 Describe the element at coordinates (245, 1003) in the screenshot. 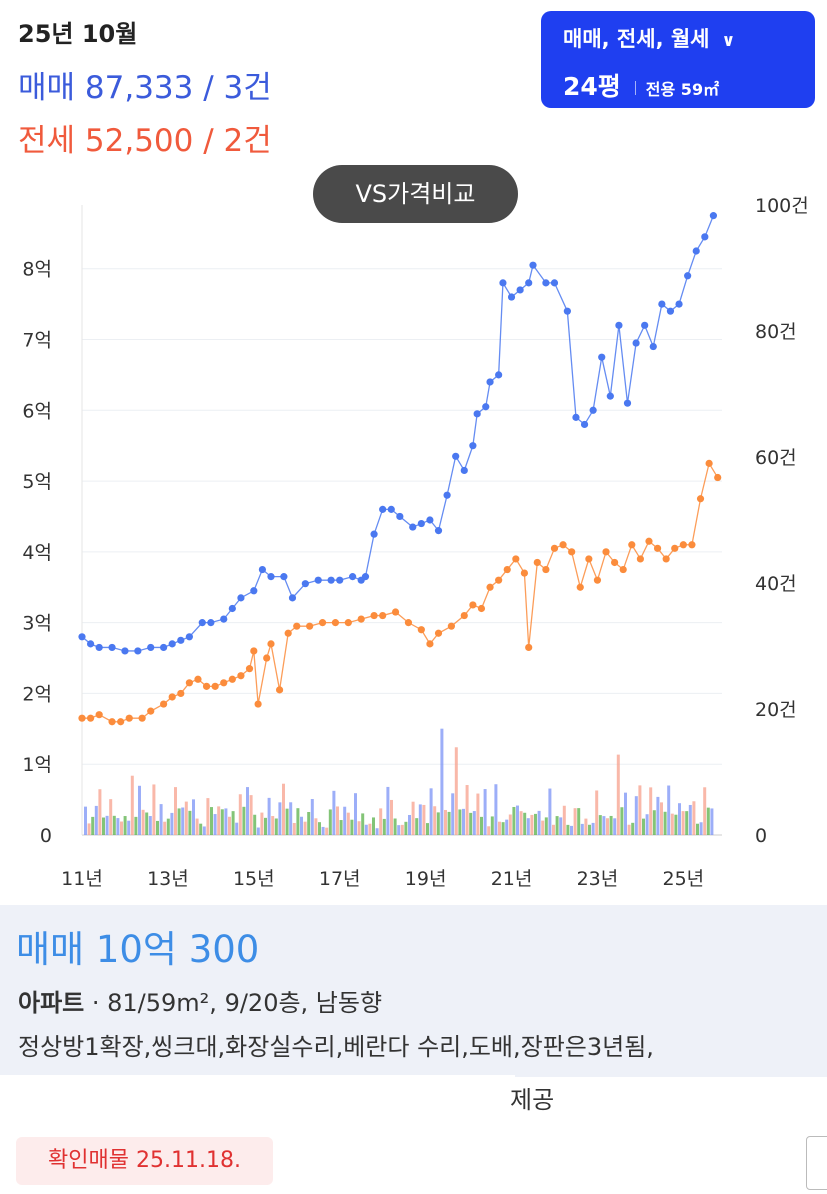

I see `listing-details: 81/59m², 9/20층, 남동향` at that location.